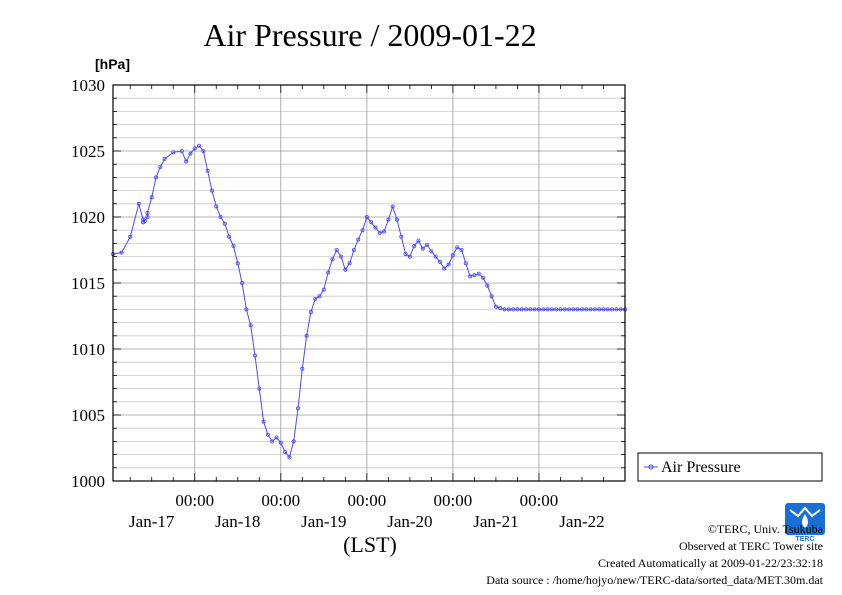 This screenshot has height=595, width=842. I want to click on footer-copyright: ©TERC, Univ. Tsukuba, so click(766, 529).